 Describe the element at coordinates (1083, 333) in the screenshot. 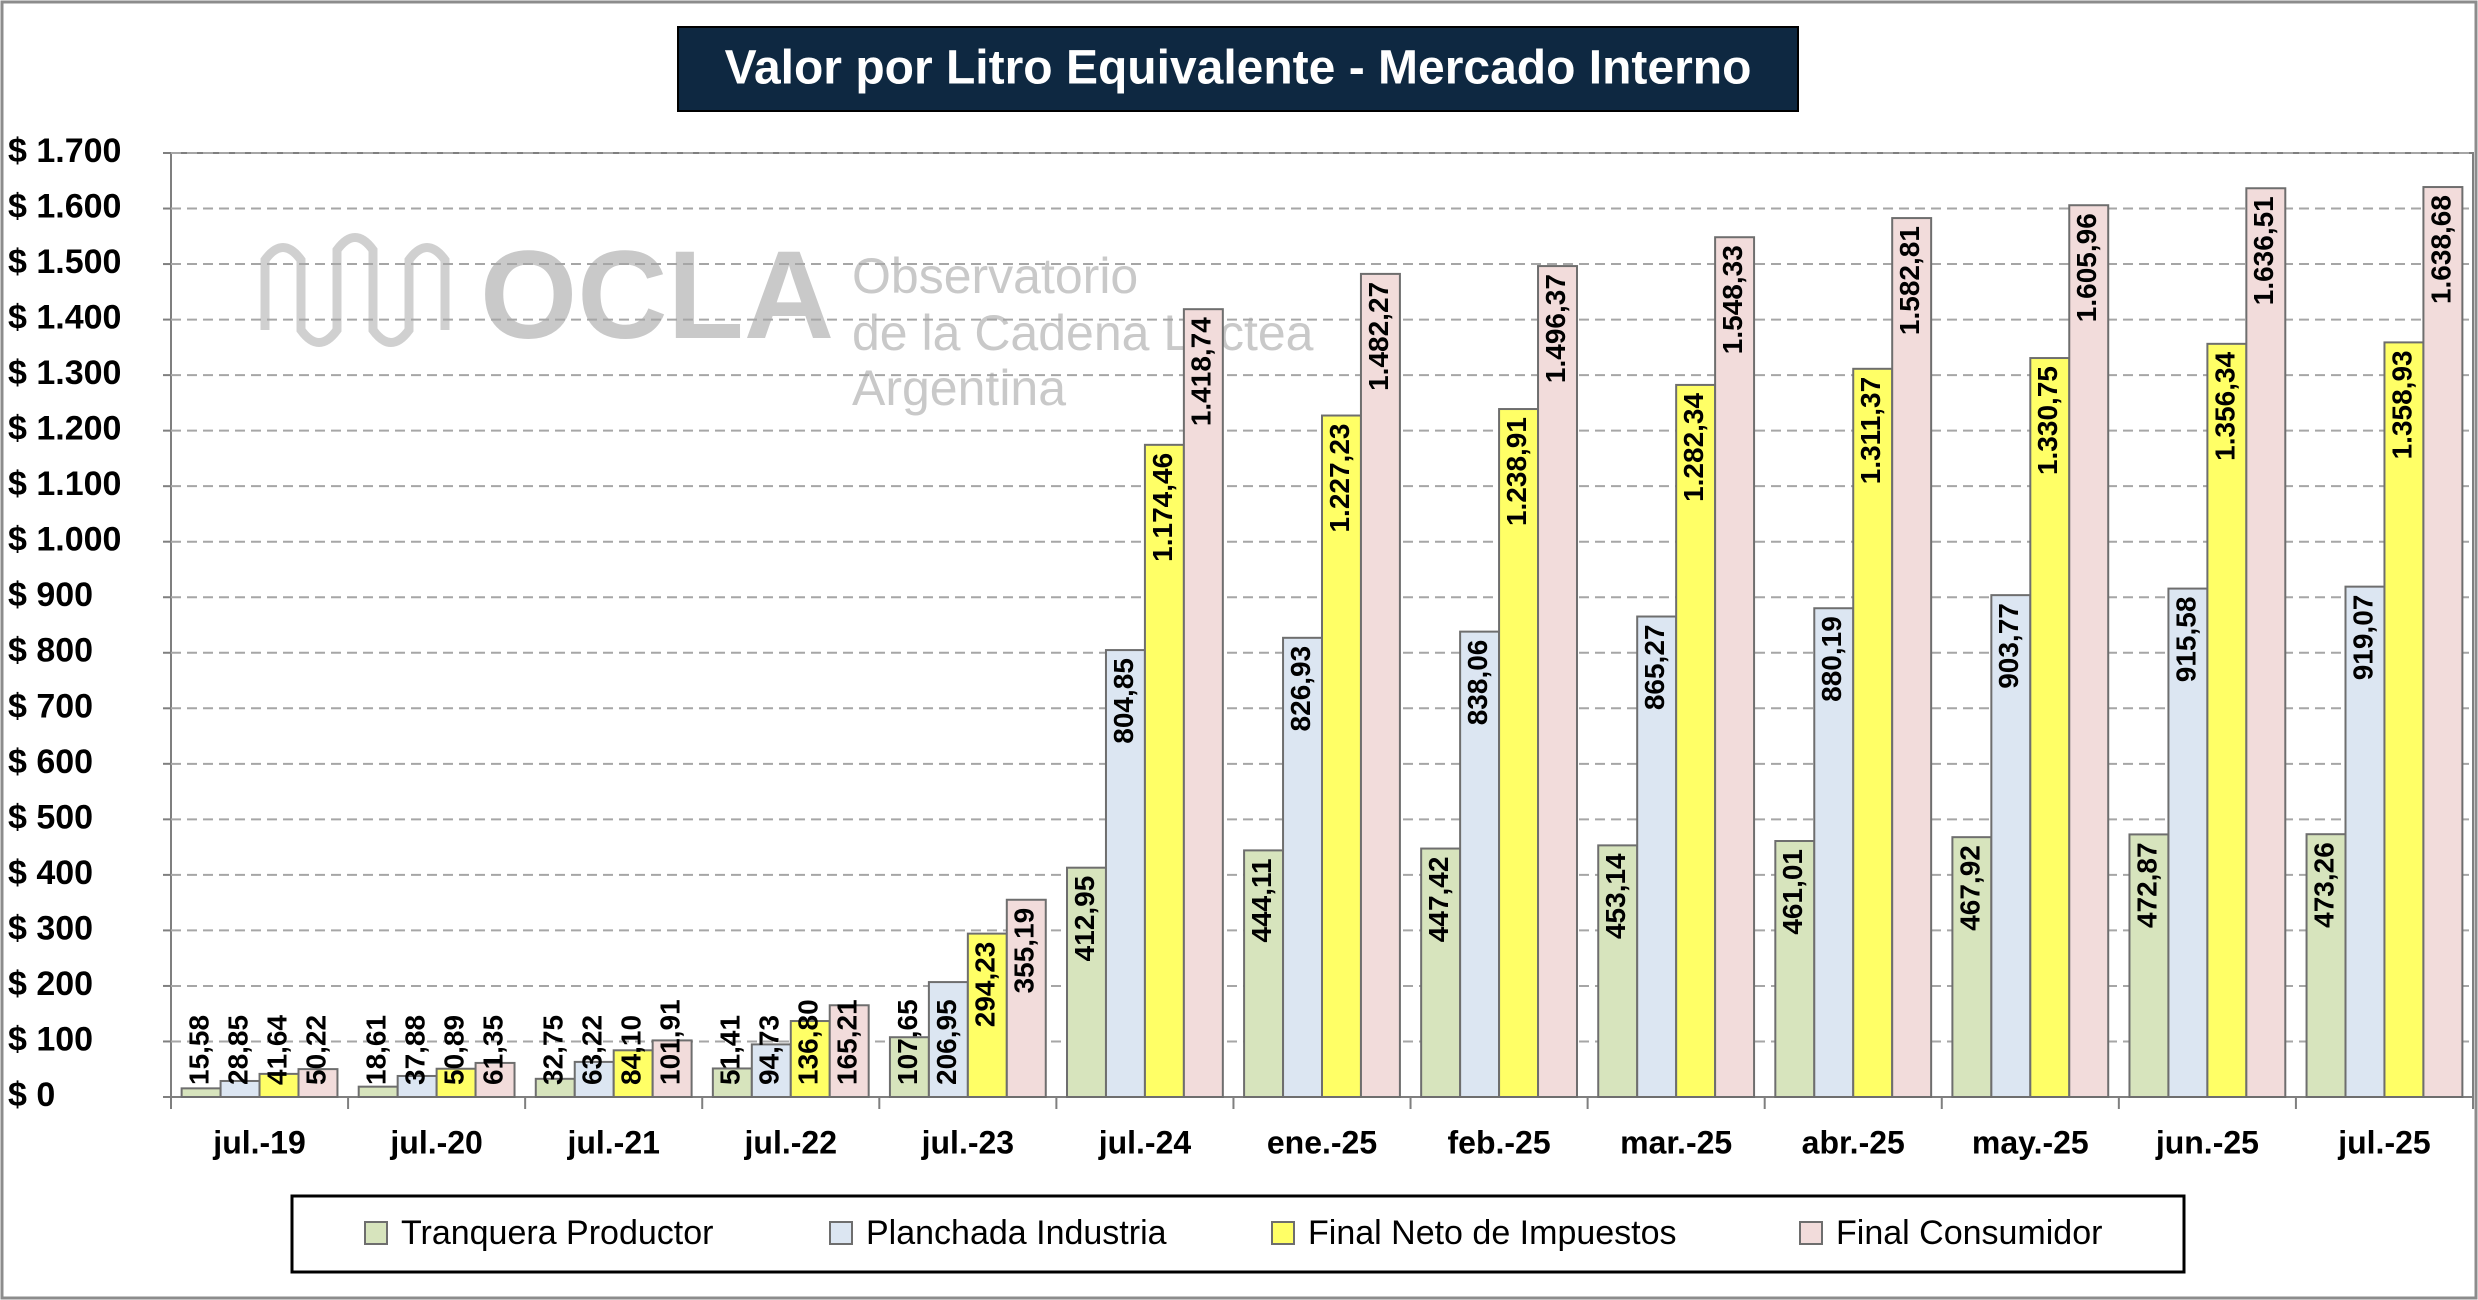

I see `watermark-line: de la Cadena Láctea` at that location.